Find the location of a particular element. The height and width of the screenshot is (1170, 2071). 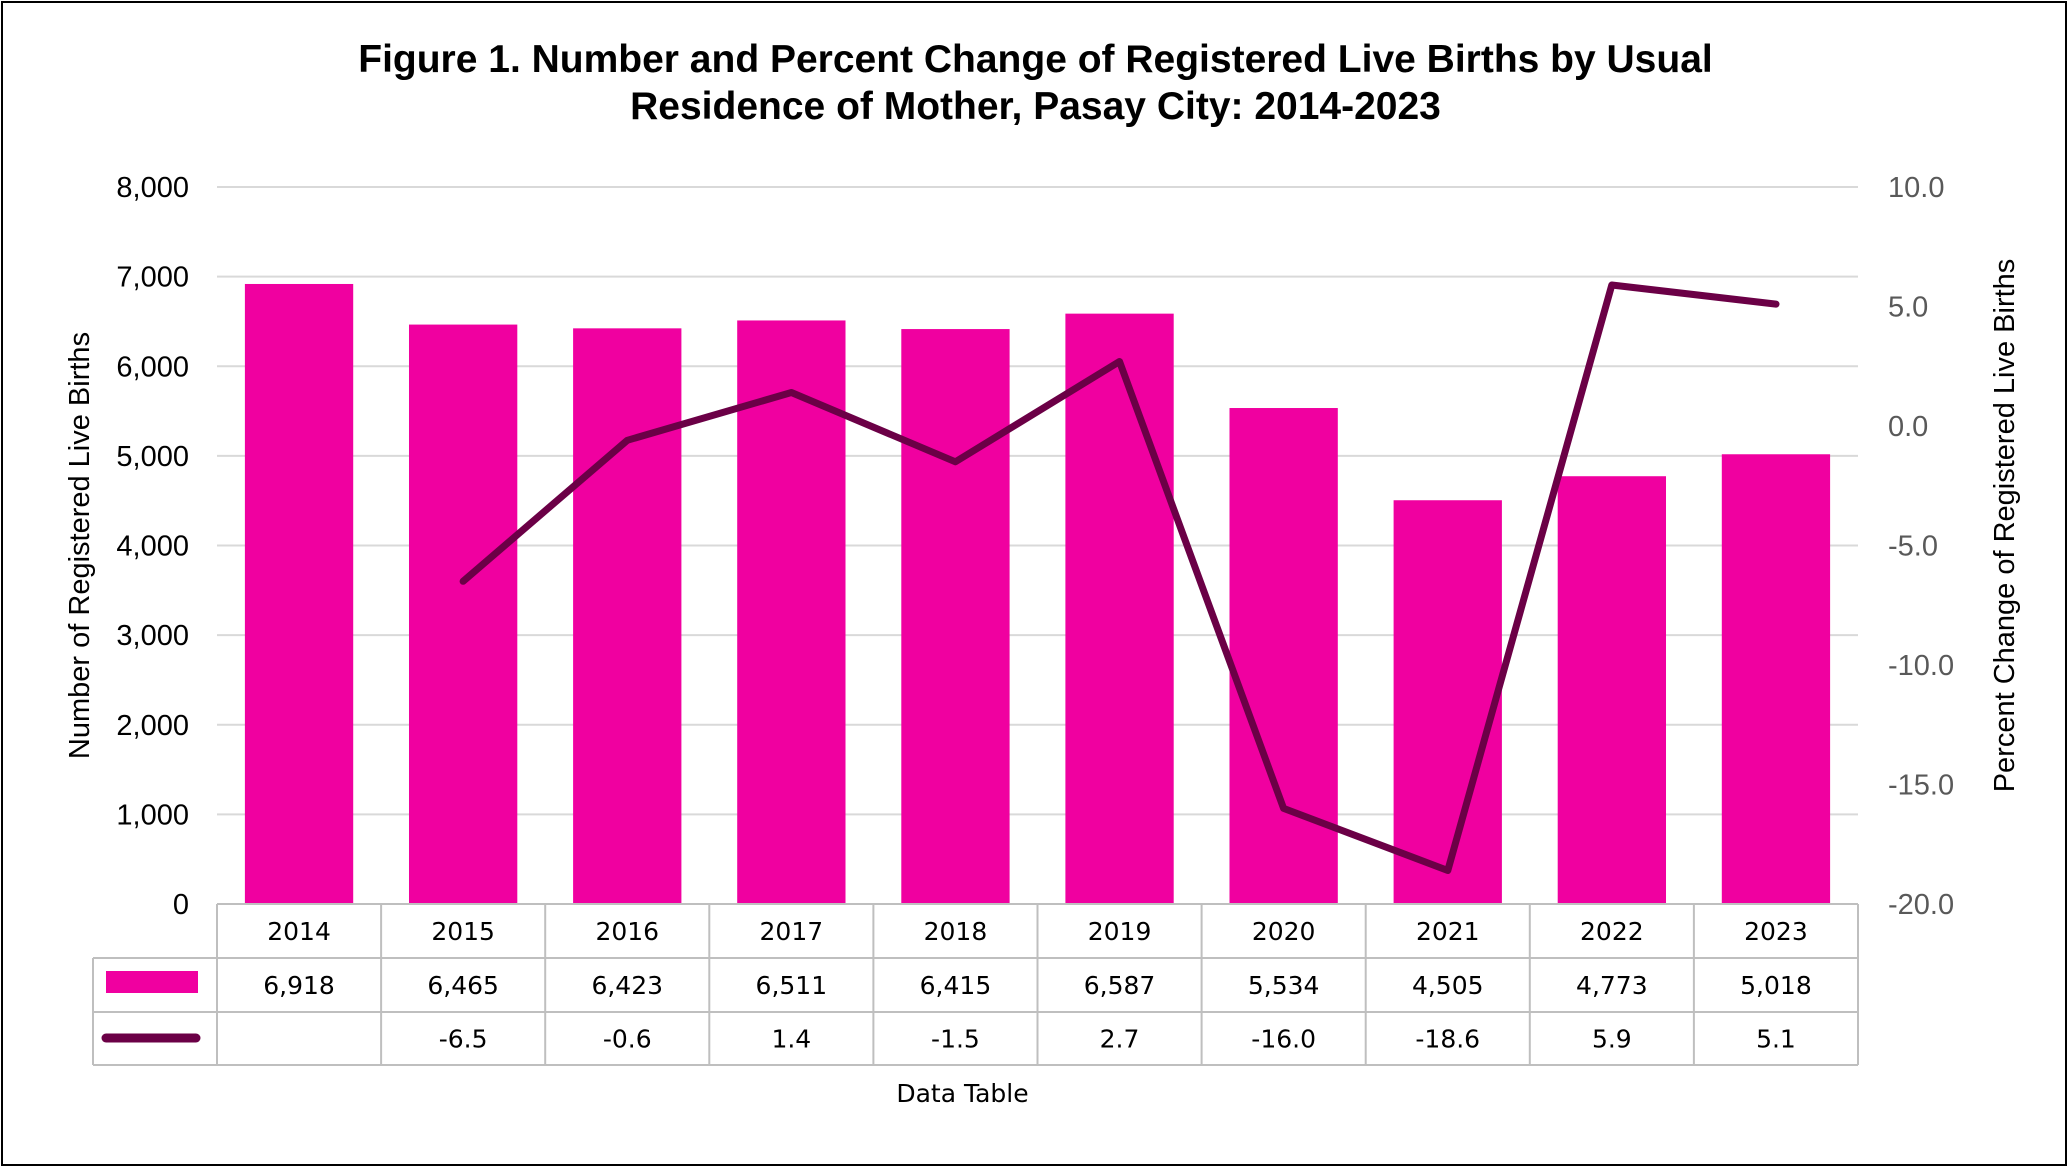

bar-2022 is located at coordinates (1612, 690).